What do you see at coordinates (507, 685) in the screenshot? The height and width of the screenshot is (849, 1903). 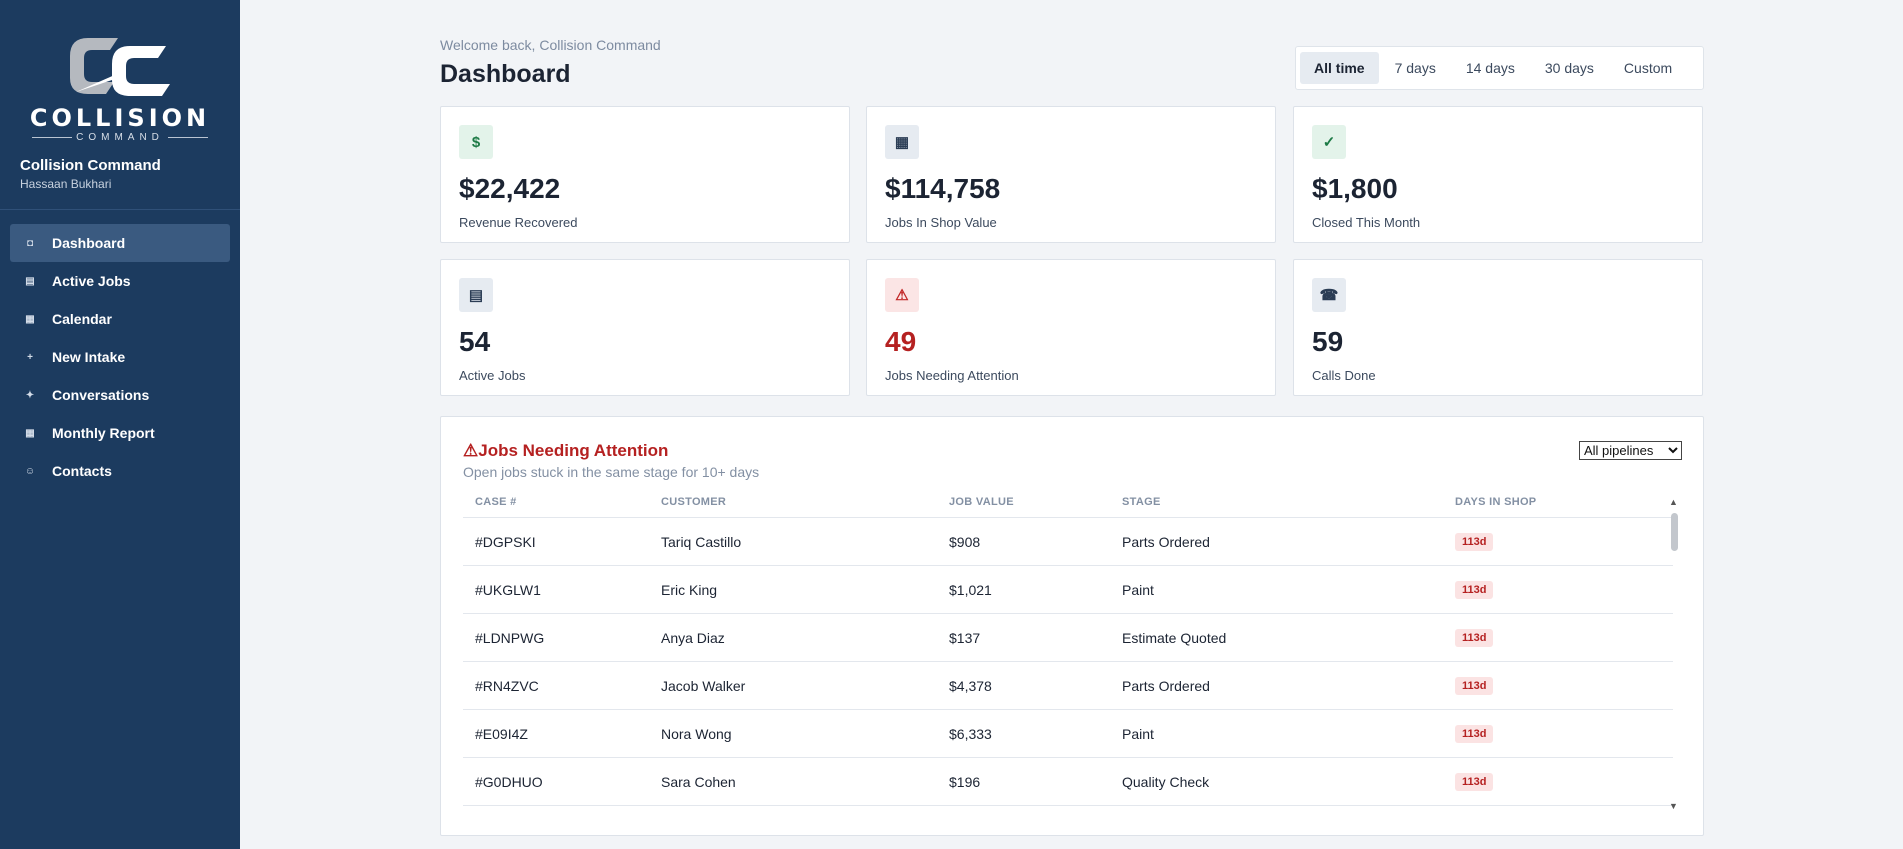 I see `case-number-cell: #RN4ZVC` at bounding box center [507, 685].